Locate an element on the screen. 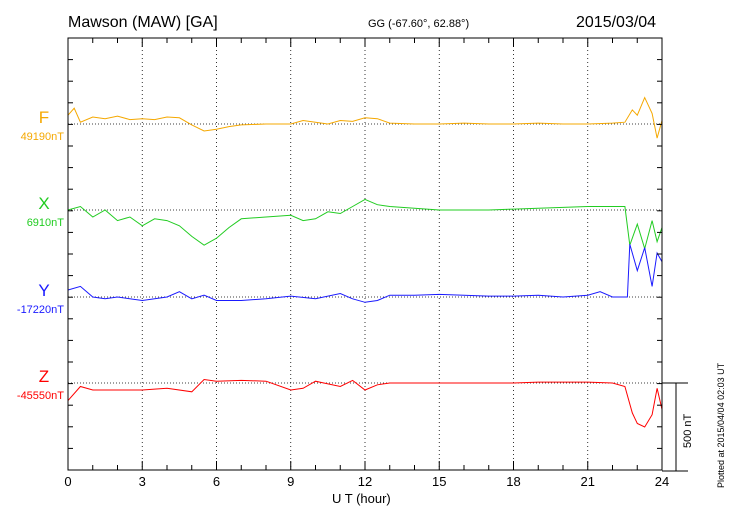 The image size is (730, 520). x-tick-label: 24 is located at coordinates (662, 481).